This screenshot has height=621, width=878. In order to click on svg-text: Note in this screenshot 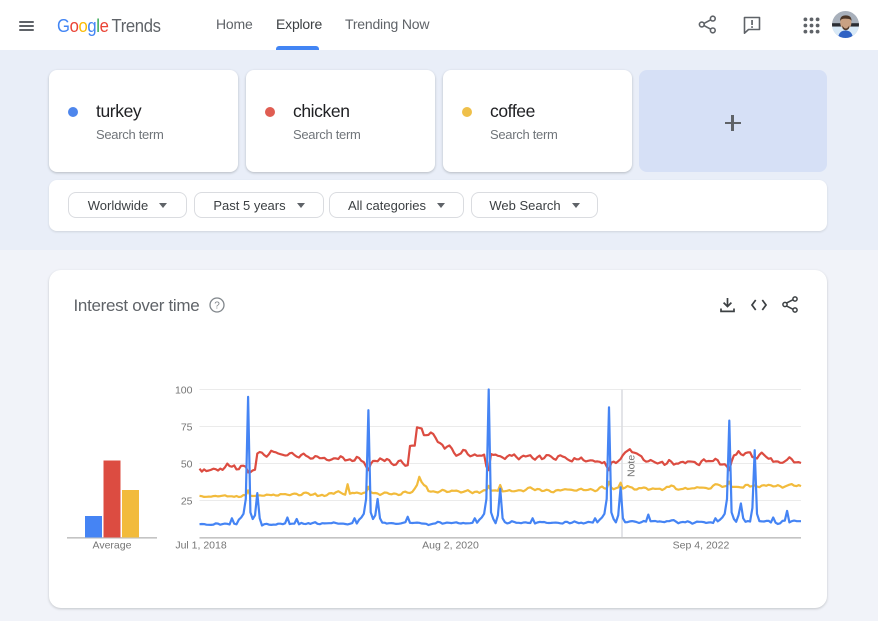, I will do `click(632, 466)`.